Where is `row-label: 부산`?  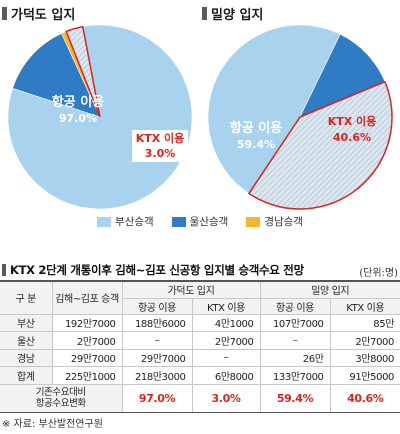
row-label: 부산 is located at coordinates (26, 323).